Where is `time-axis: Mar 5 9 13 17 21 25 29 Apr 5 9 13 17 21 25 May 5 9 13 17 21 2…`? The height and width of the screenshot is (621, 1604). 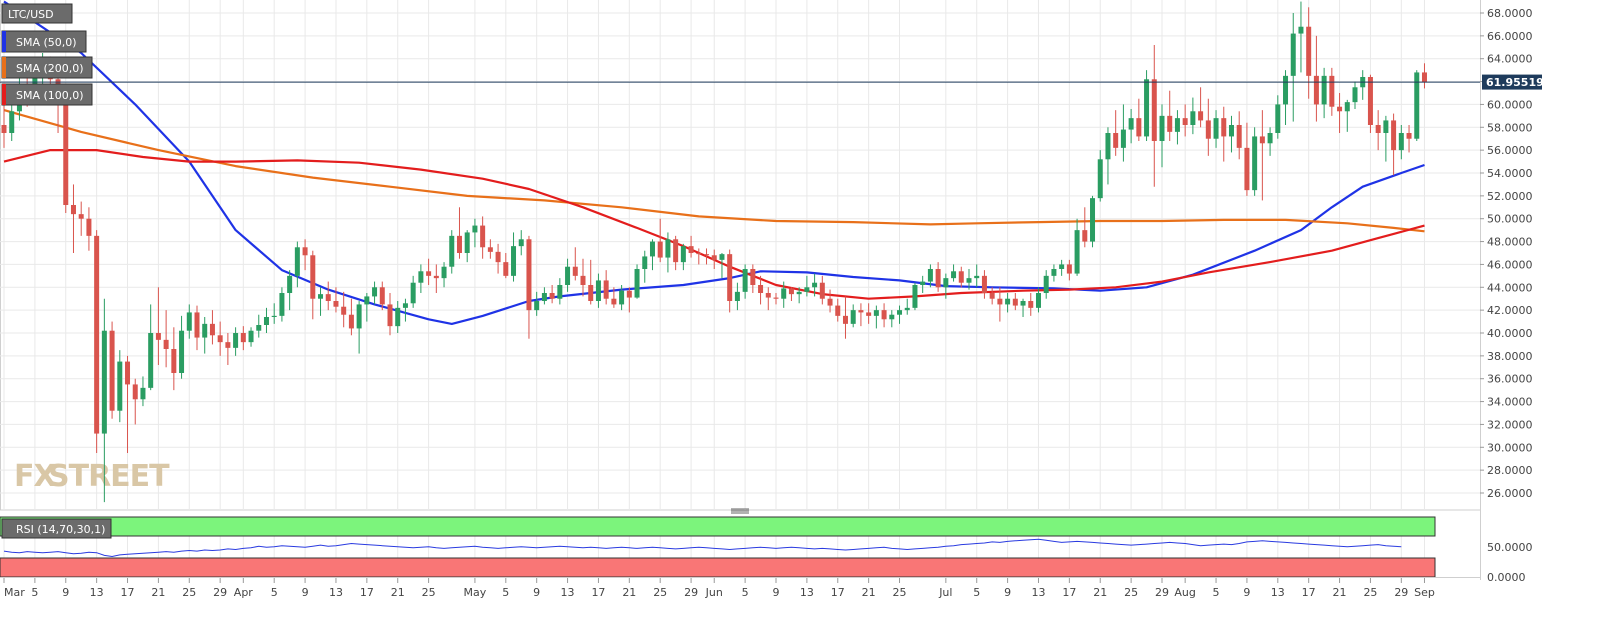 time-axis: Mar 5 9 13 17 21 25 29 Apr 5 9 13 17 21 25 May 5 9 13 17 21 2… is located at coordinates (719, 588).